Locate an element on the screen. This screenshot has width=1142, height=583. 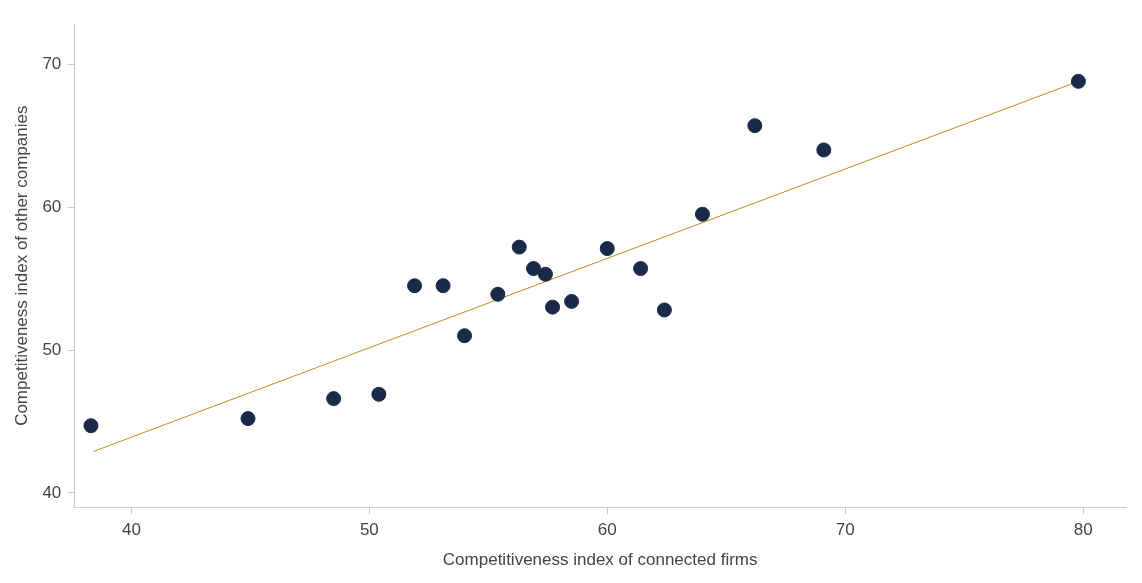
y-tick-label: 40 is located at coordinates (52, 492).